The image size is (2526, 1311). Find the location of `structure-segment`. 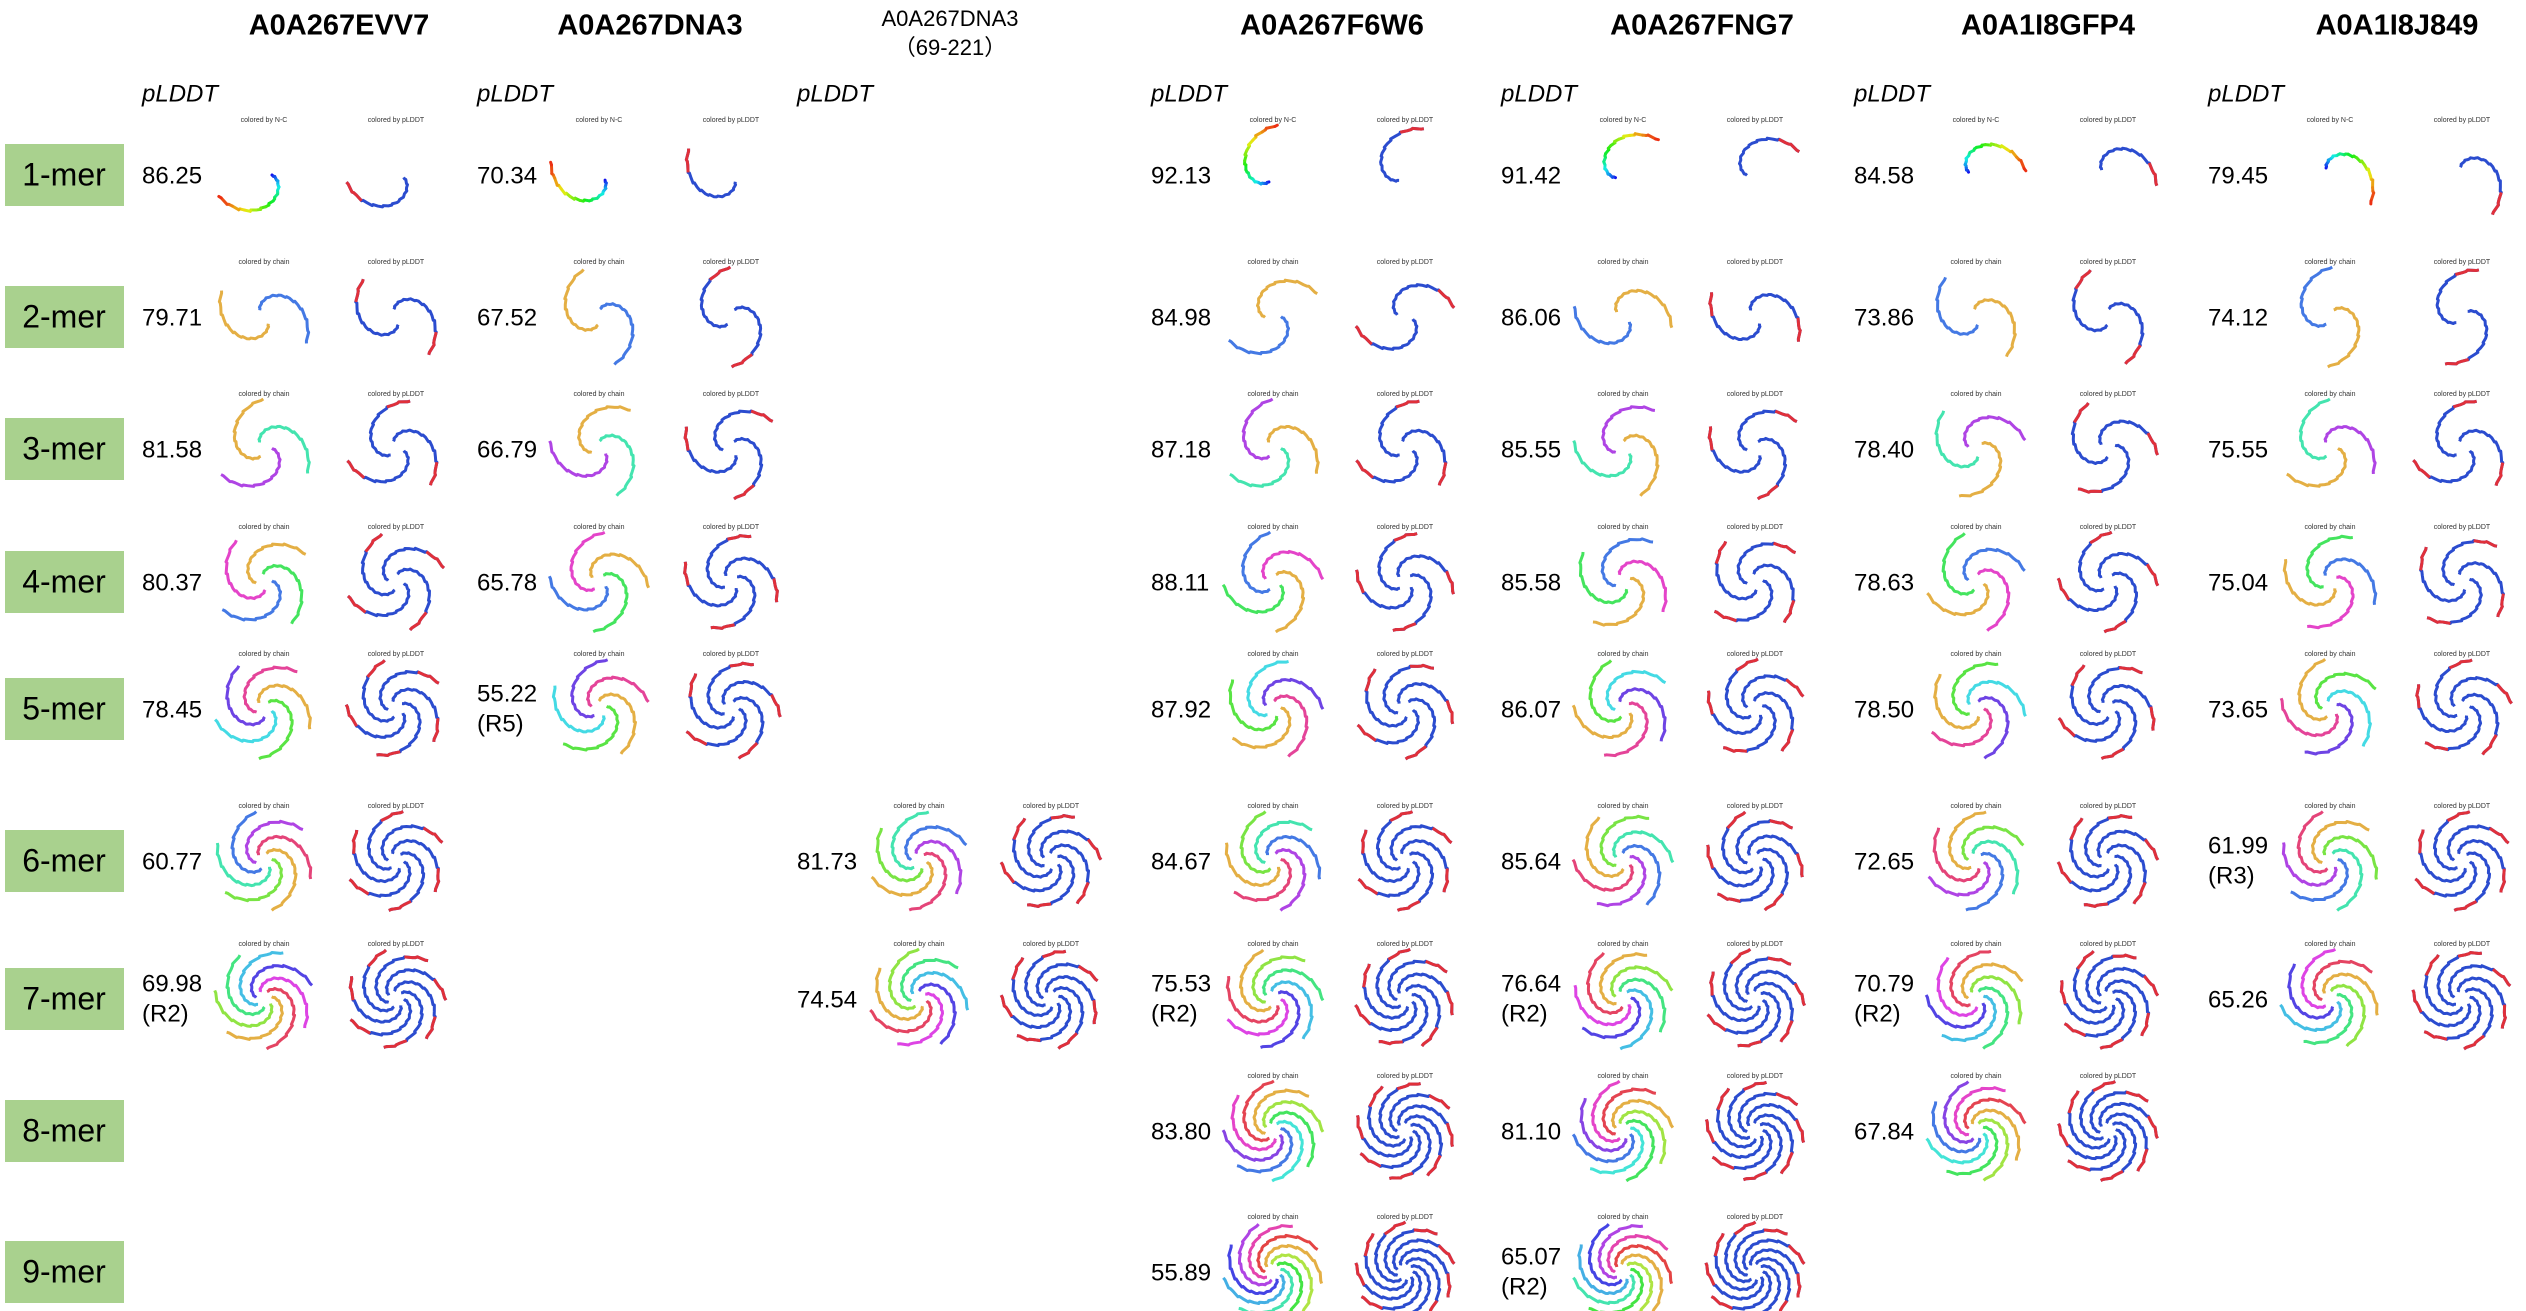

structure-segment is located at coordinates (220, 197).